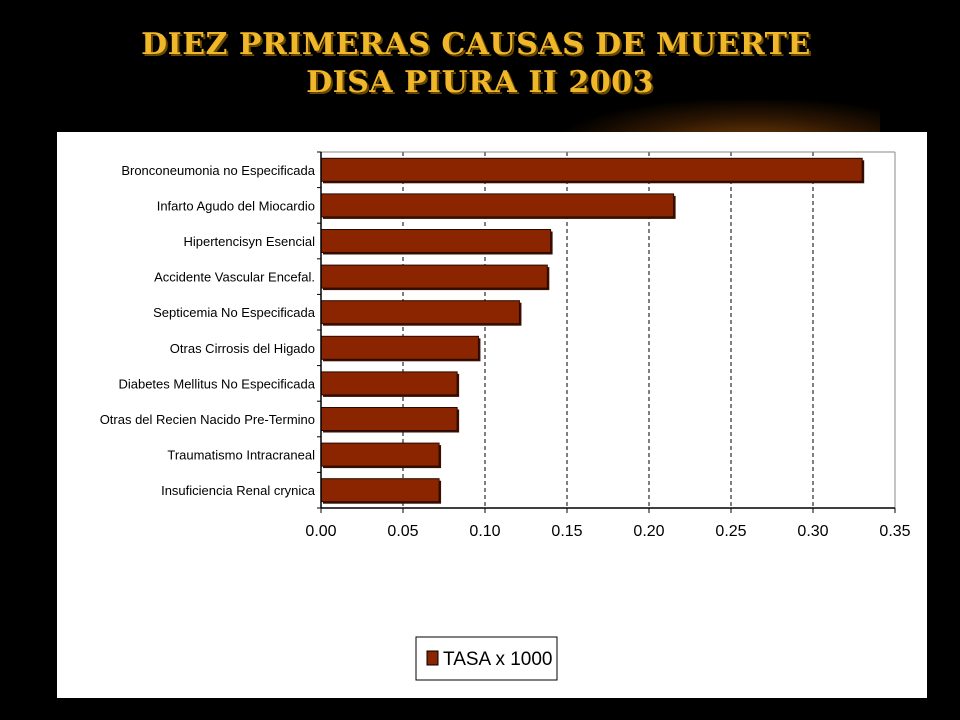  I want to click on category-label: Otras del Recien Nacido Pre-Termino, so click(207, 419).